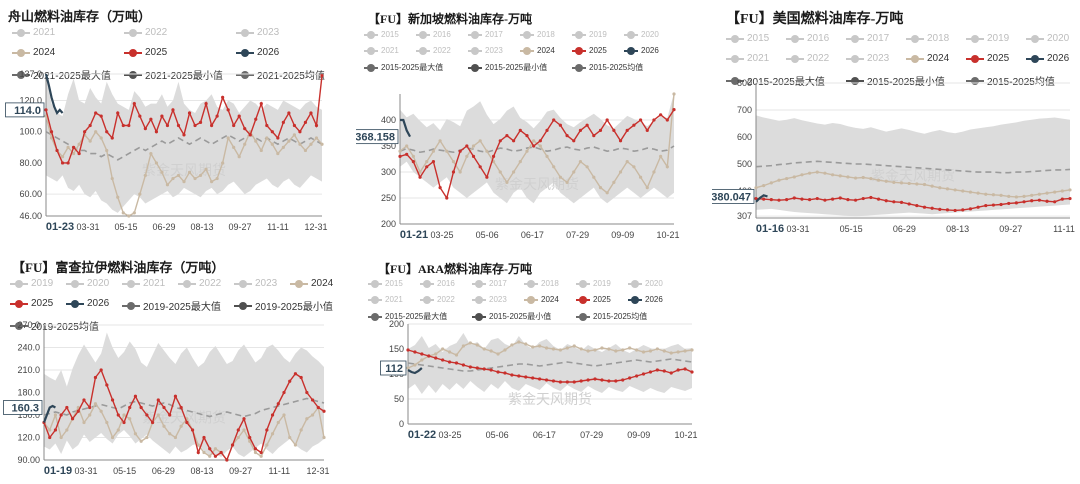 The height and width of the screenshot is (484, 1080). Describe the element at coordinates (163, 227) in the screenshot. I see `x-tick-label: 06-29` at that location.